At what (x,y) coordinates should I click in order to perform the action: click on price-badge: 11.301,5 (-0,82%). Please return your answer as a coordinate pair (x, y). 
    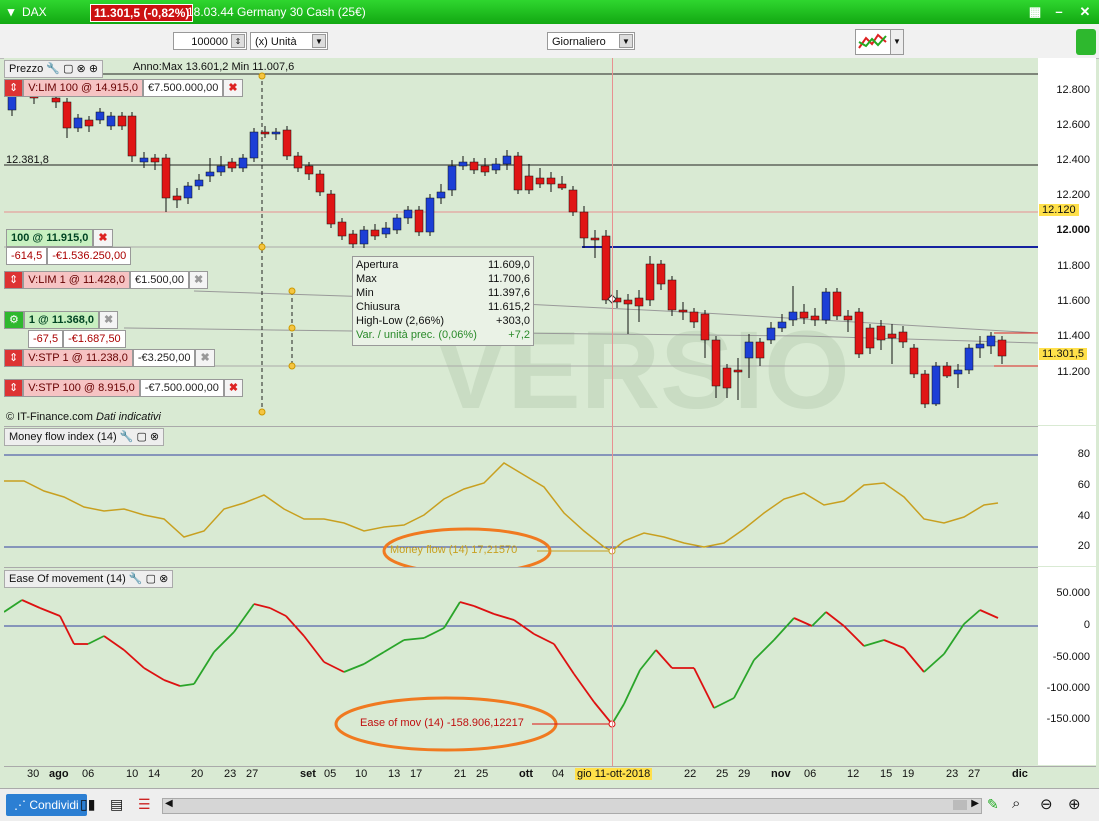
    Looking at the image, I should click on (142, 13).